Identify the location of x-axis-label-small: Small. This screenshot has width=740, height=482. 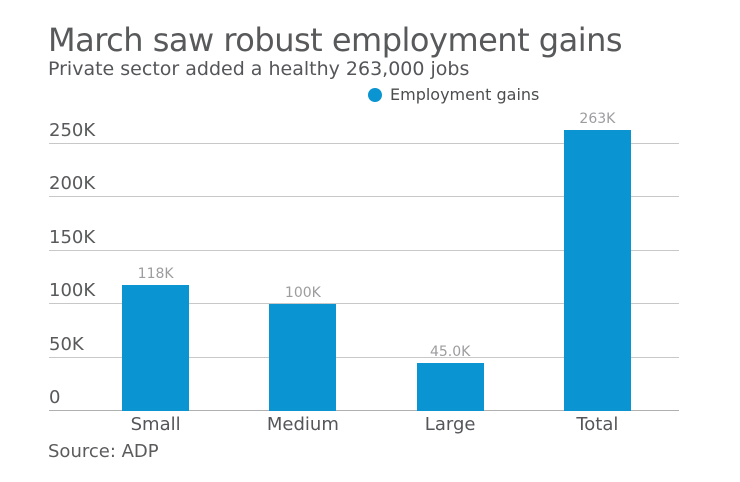
(155, 424).